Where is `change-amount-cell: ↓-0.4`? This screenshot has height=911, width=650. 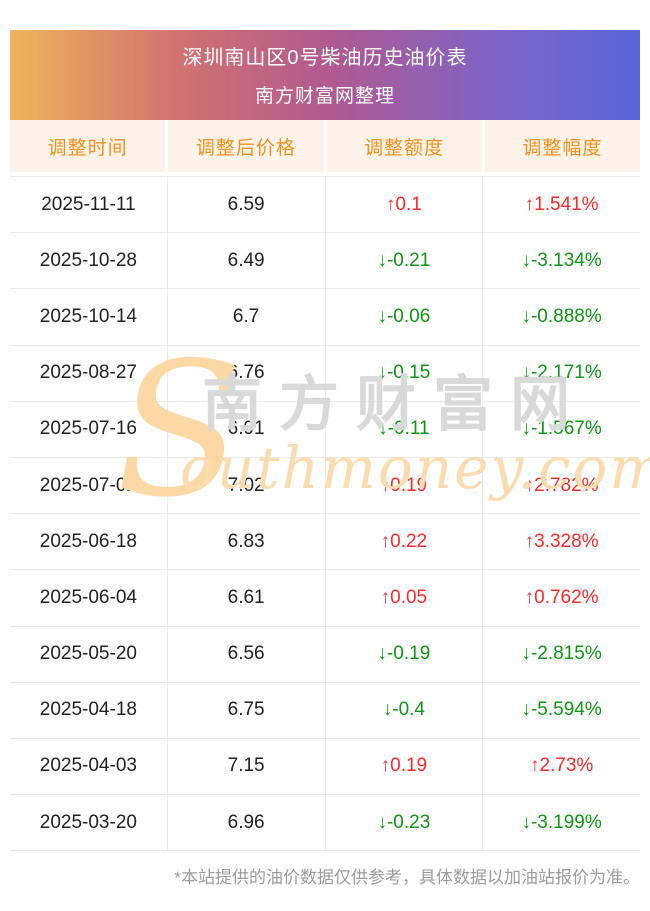
change-amount-cell: ↓-0.4 is located at coordinates (405, 710).